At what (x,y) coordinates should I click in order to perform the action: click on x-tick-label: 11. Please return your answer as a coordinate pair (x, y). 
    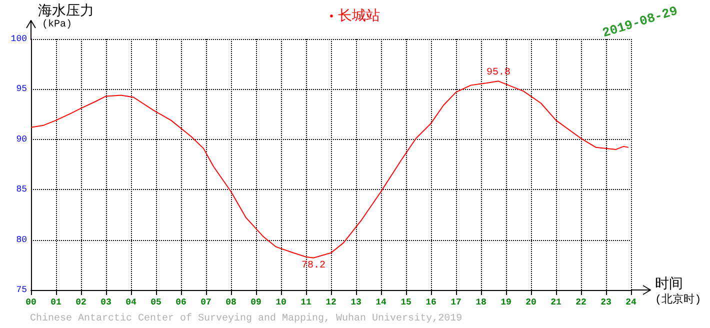
    Looking at the image, I should click on (306, 303).